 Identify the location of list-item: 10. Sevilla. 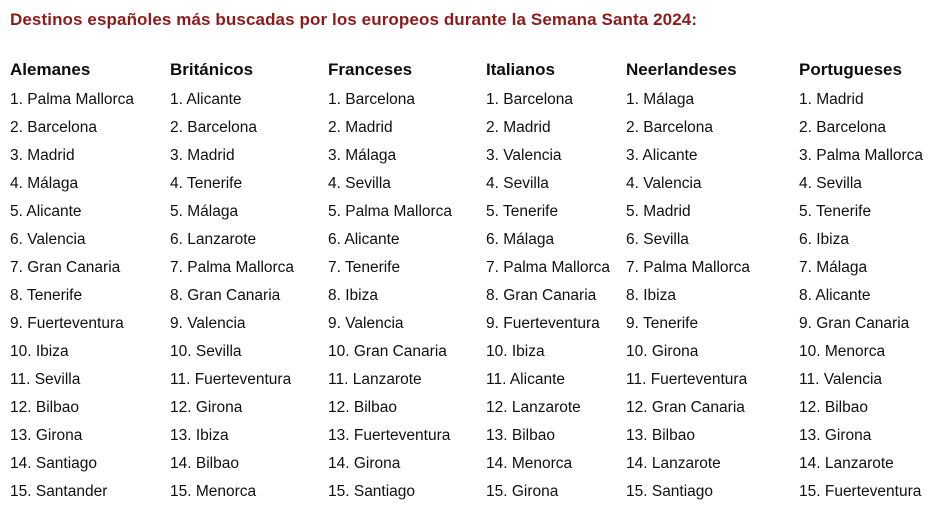
(206, 351).